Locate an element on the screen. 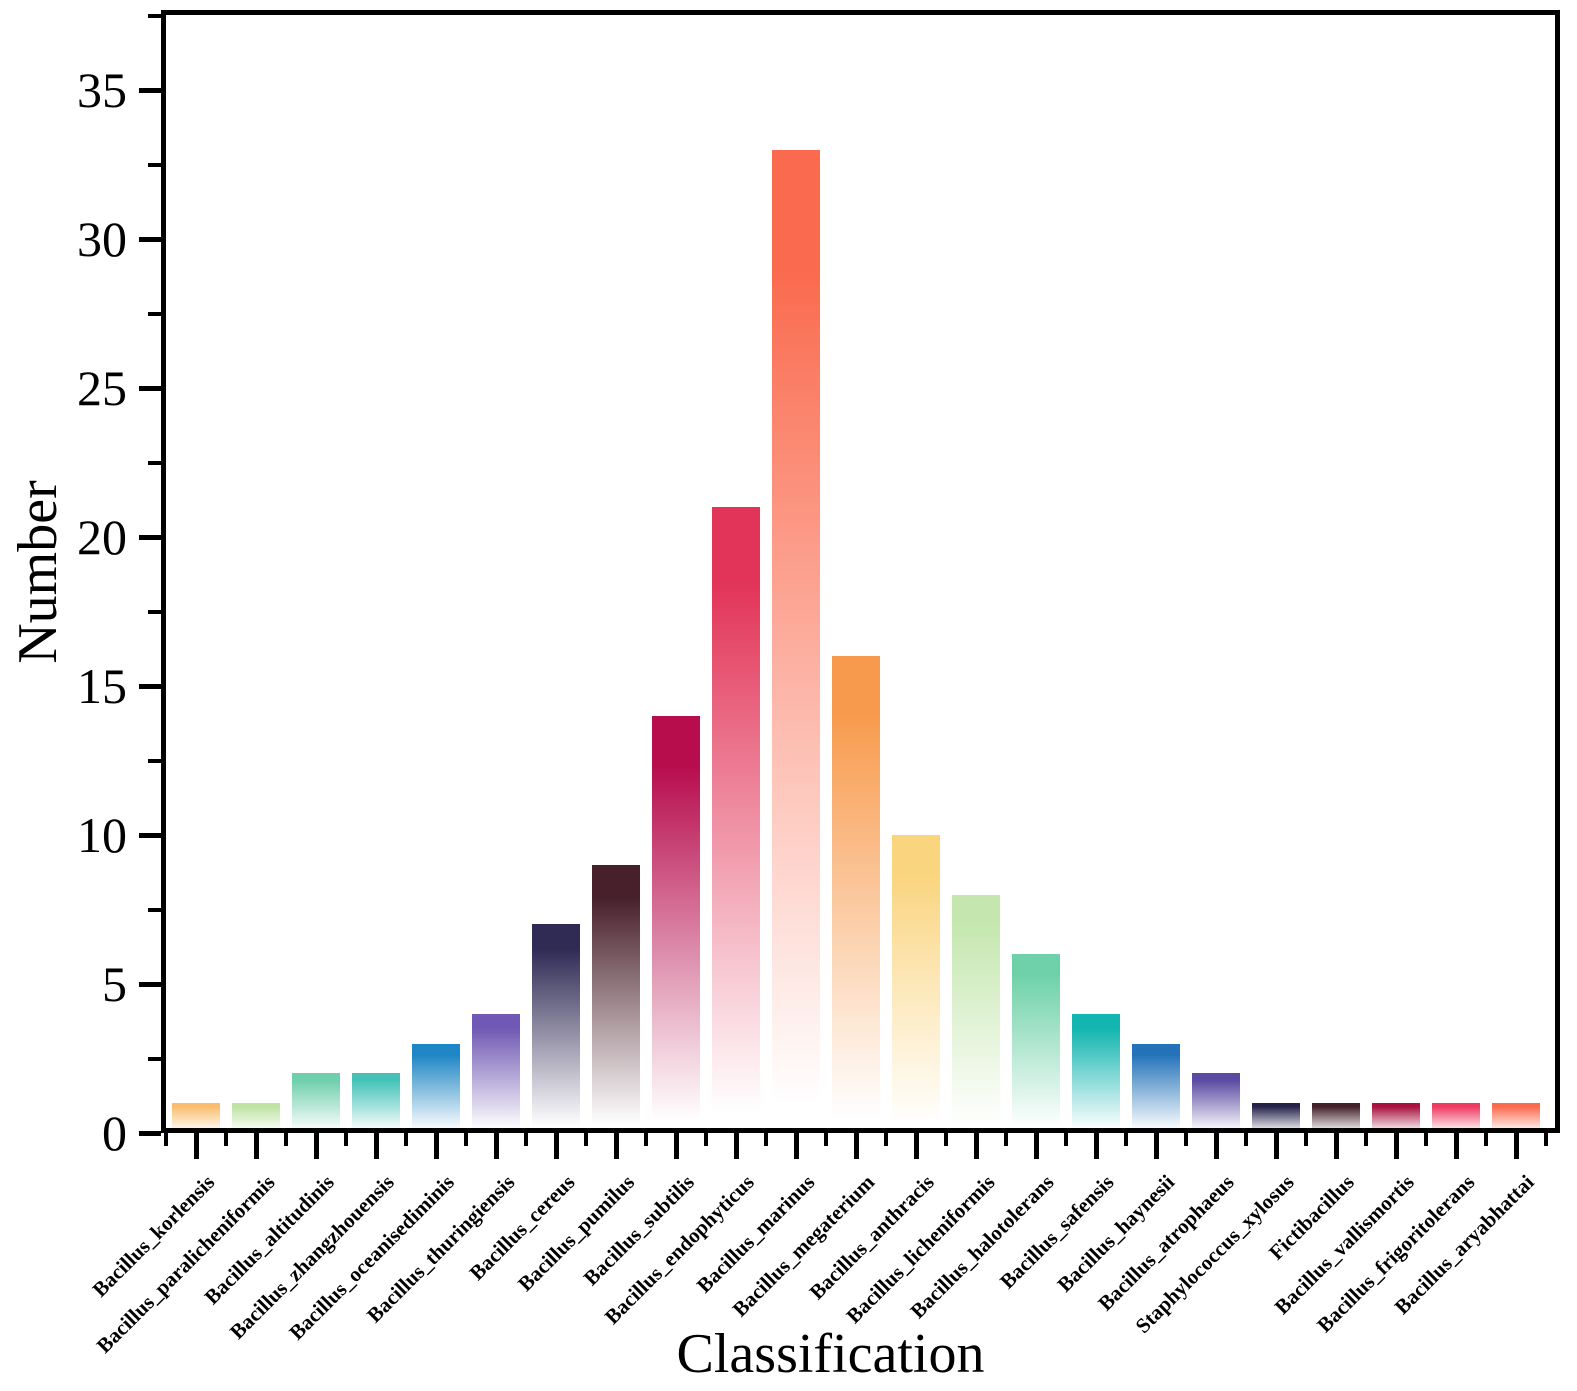 Image resolution: width=1577 pixels, height=1391 pixels. axis-spine-left is located at coordinates (163, 571).